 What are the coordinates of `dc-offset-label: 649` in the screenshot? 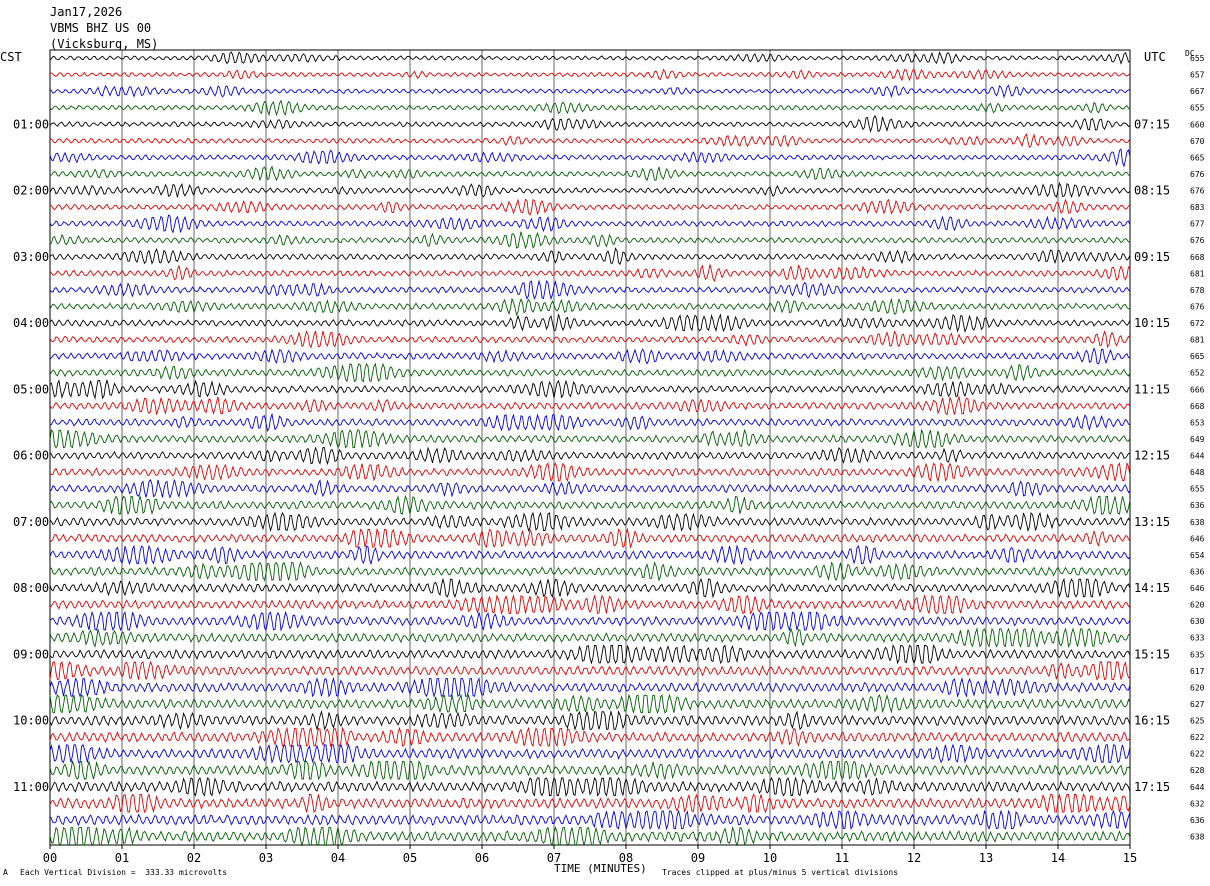 It's located at (1197, 439).